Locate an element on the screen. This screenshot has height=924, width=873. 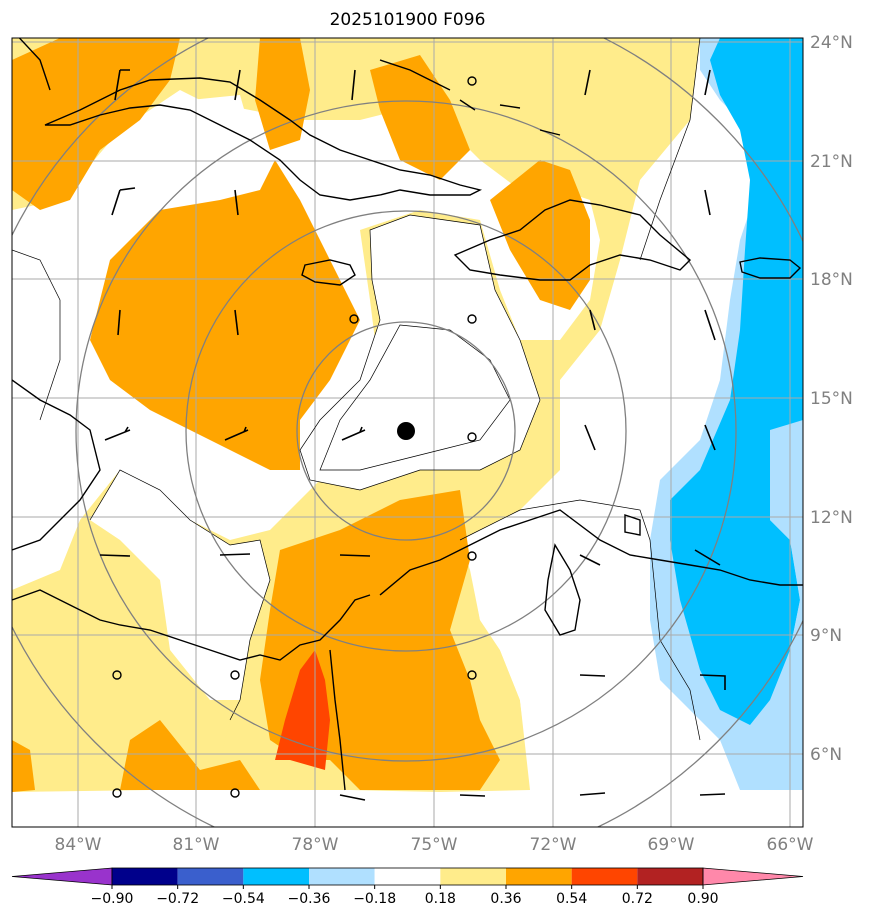
coast-lake-maracaibo is located at coordinates (562, 589).